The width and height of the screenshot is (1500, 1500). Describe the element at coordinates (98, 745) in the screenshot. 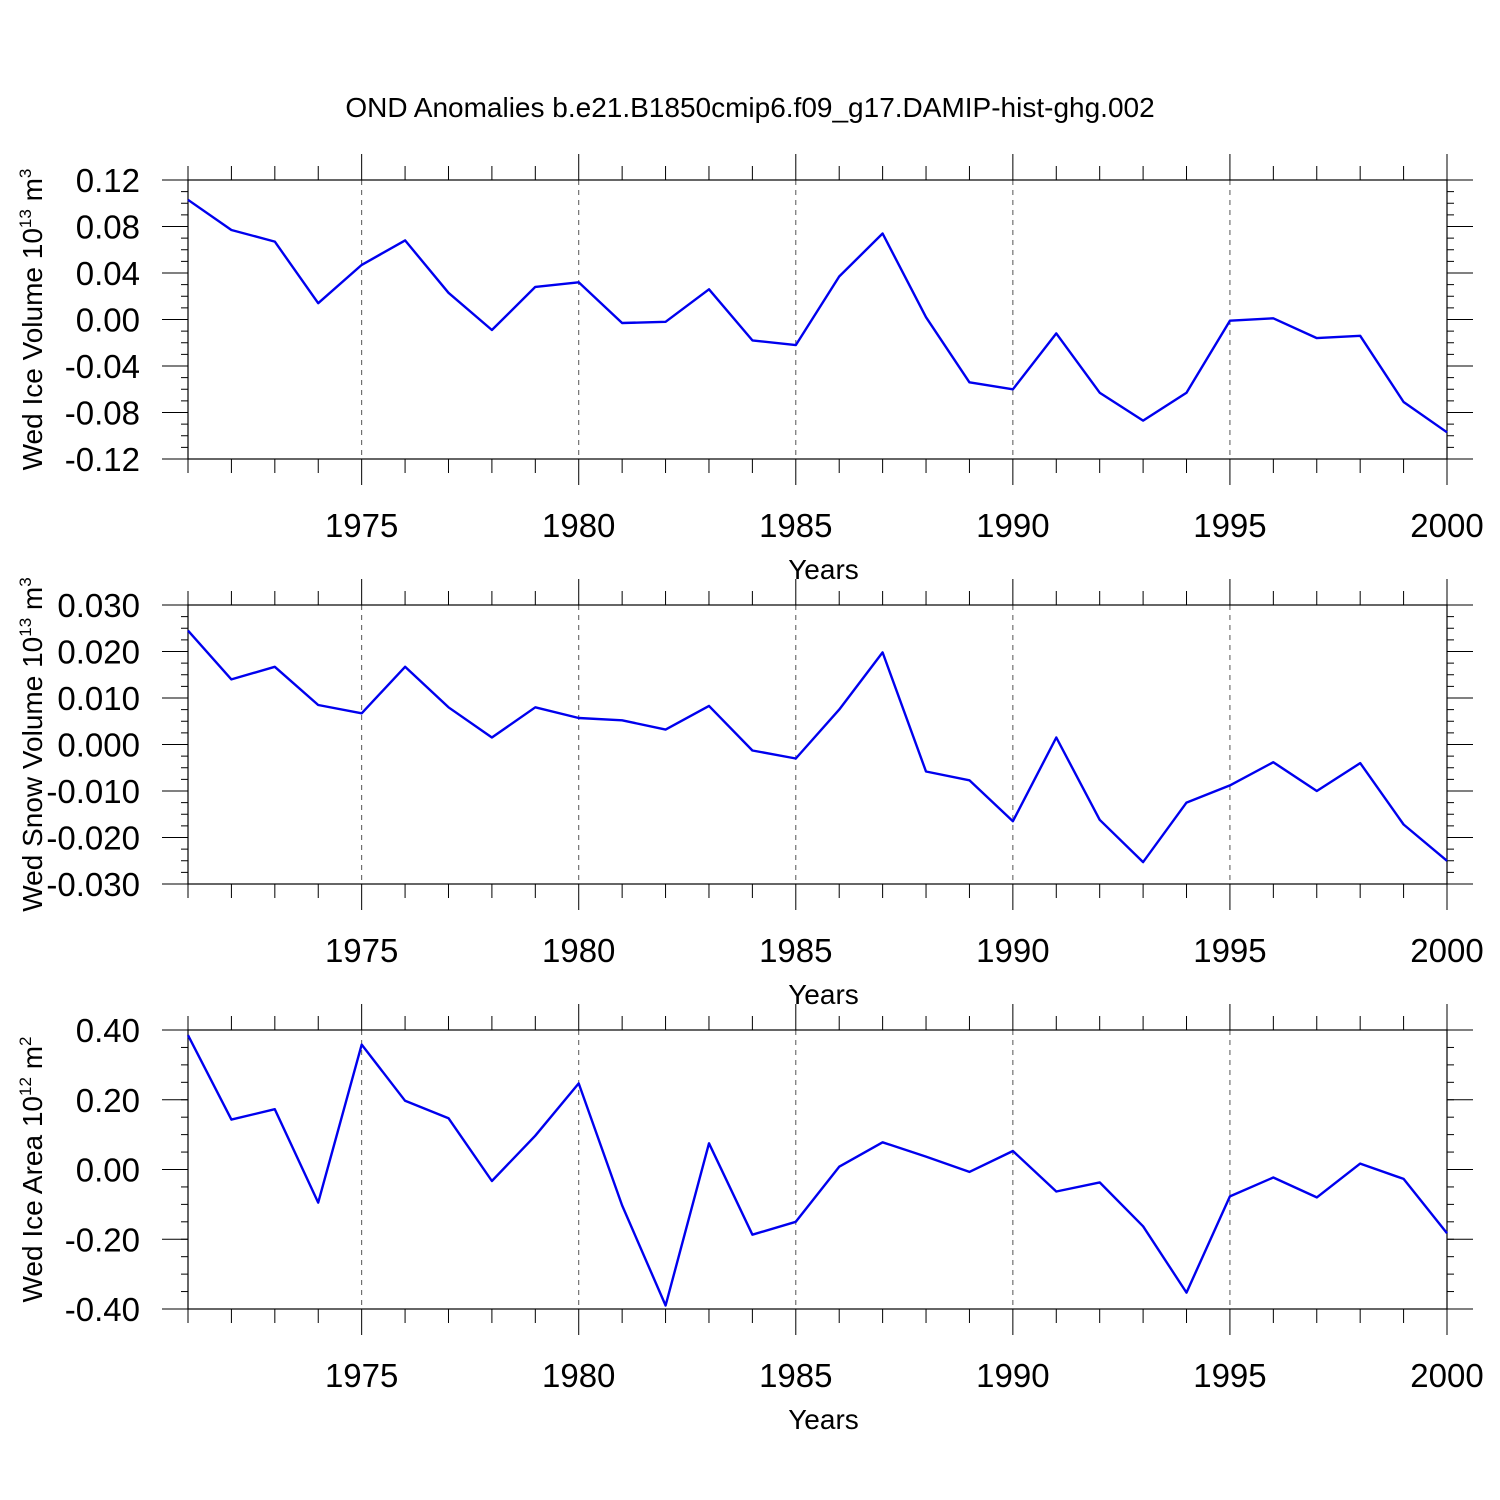

I see `y-tick-label: 0.000` at that location.